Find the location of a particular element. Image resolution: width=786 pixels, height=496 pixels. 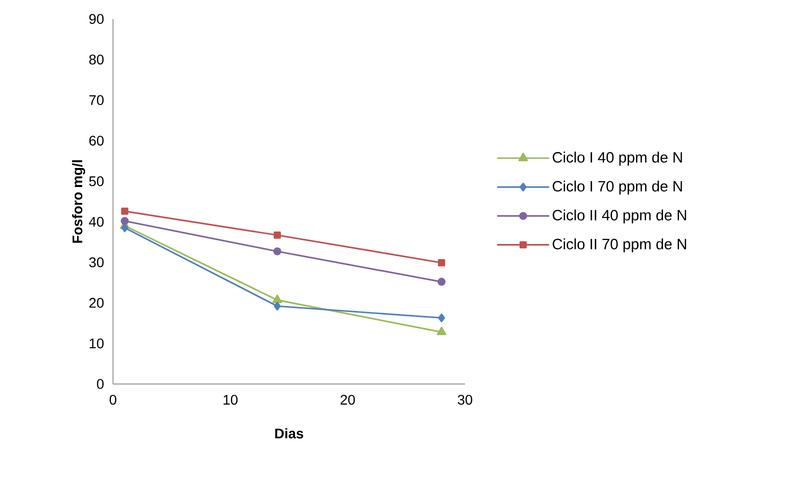

x-tick-label: 10 is located at coordinates (231, 399).